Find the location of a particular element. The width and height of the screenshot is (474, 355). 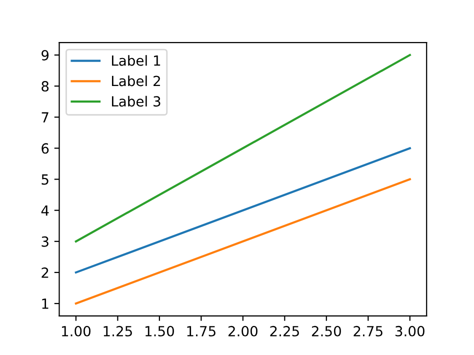

x-tick-label: 2.25 is located at coordinates (284, 331).